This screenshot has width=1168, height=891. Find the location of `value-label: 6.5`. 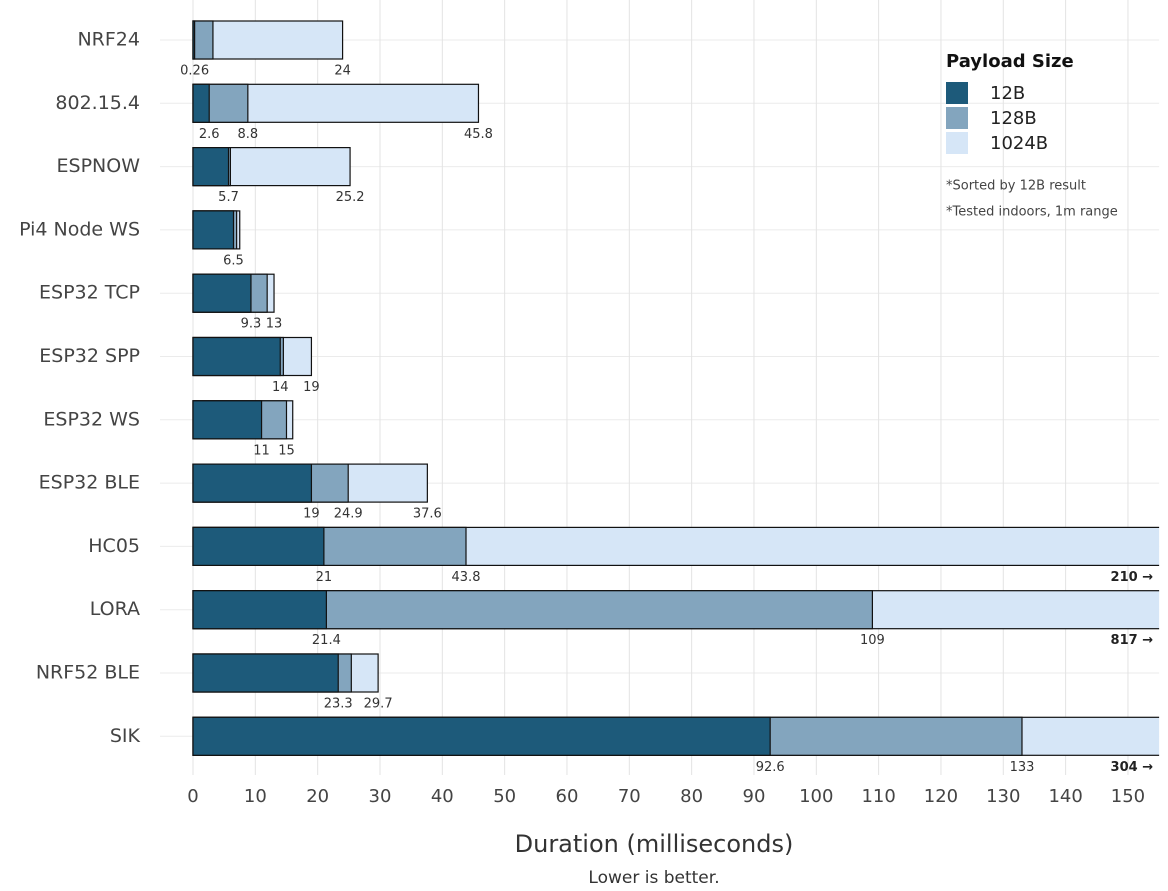

value-label: 6.5 is located at coordinates (233, 260).